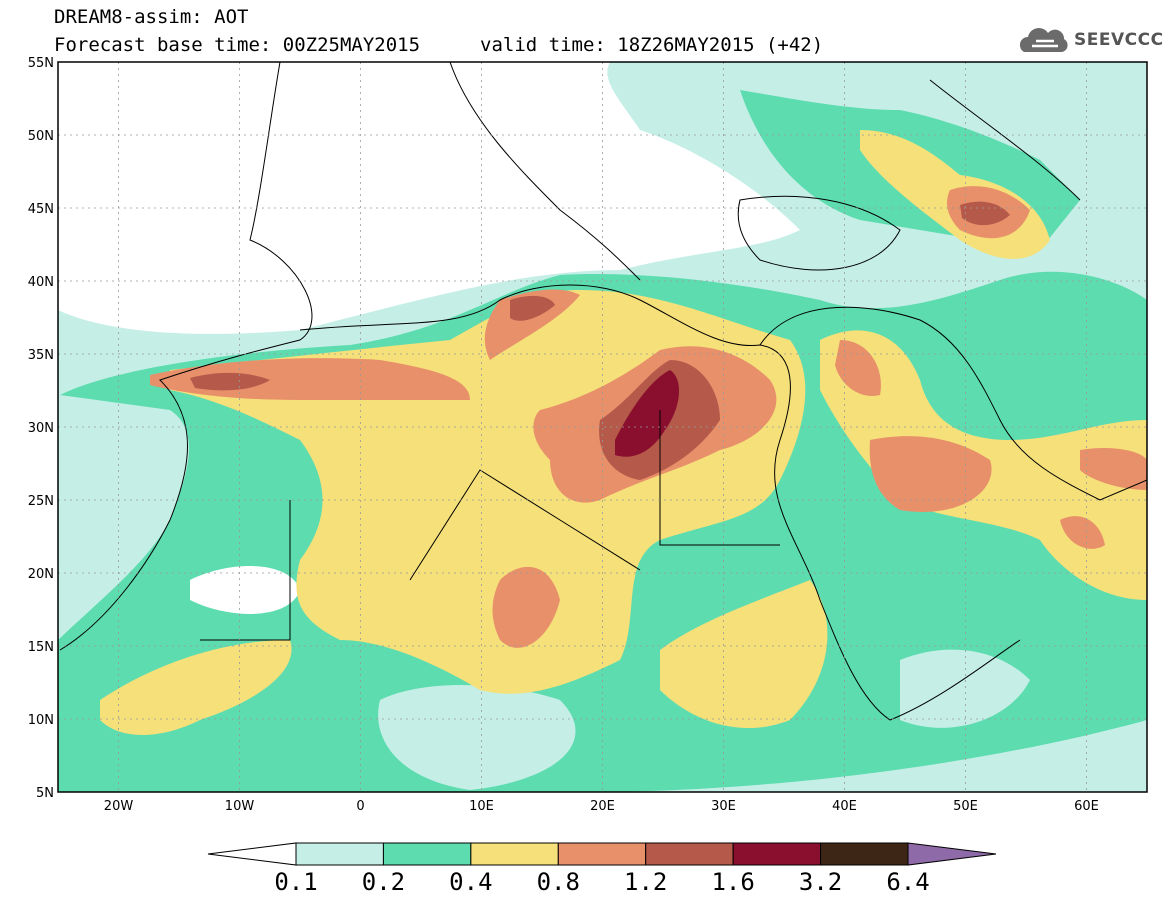  What do you see at coordinates (41, 209) in the screenshot?
I see `lat-tick-label: 45N` at bounding box center [41, 209].